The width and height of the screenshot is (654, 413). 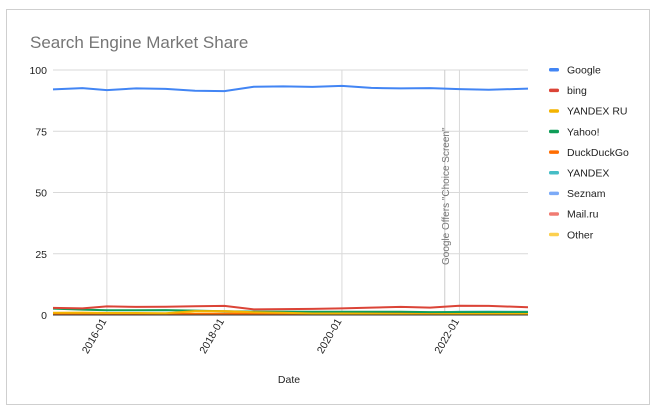 What do you see at coordinates (588, 174) in the screenshot?
I see `legend-label: YANDEX` at bounding box center [588, 174].